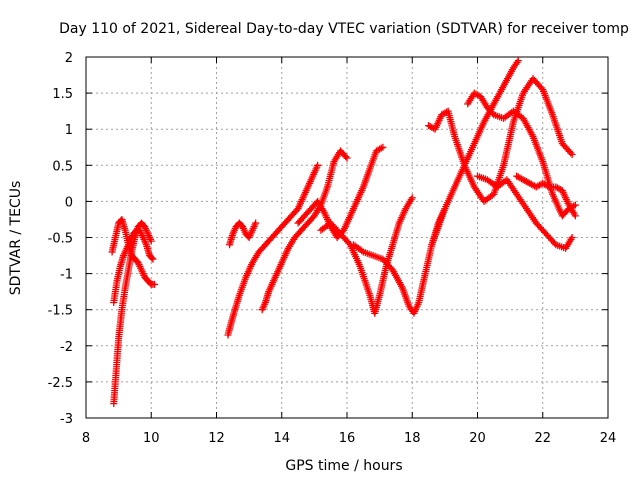 This screenshot has height=480, width=640. What do you see at coordinates (347, 438) in the screenshot?
I see `x-tick-label: 16` at bounding box center [347, 438].